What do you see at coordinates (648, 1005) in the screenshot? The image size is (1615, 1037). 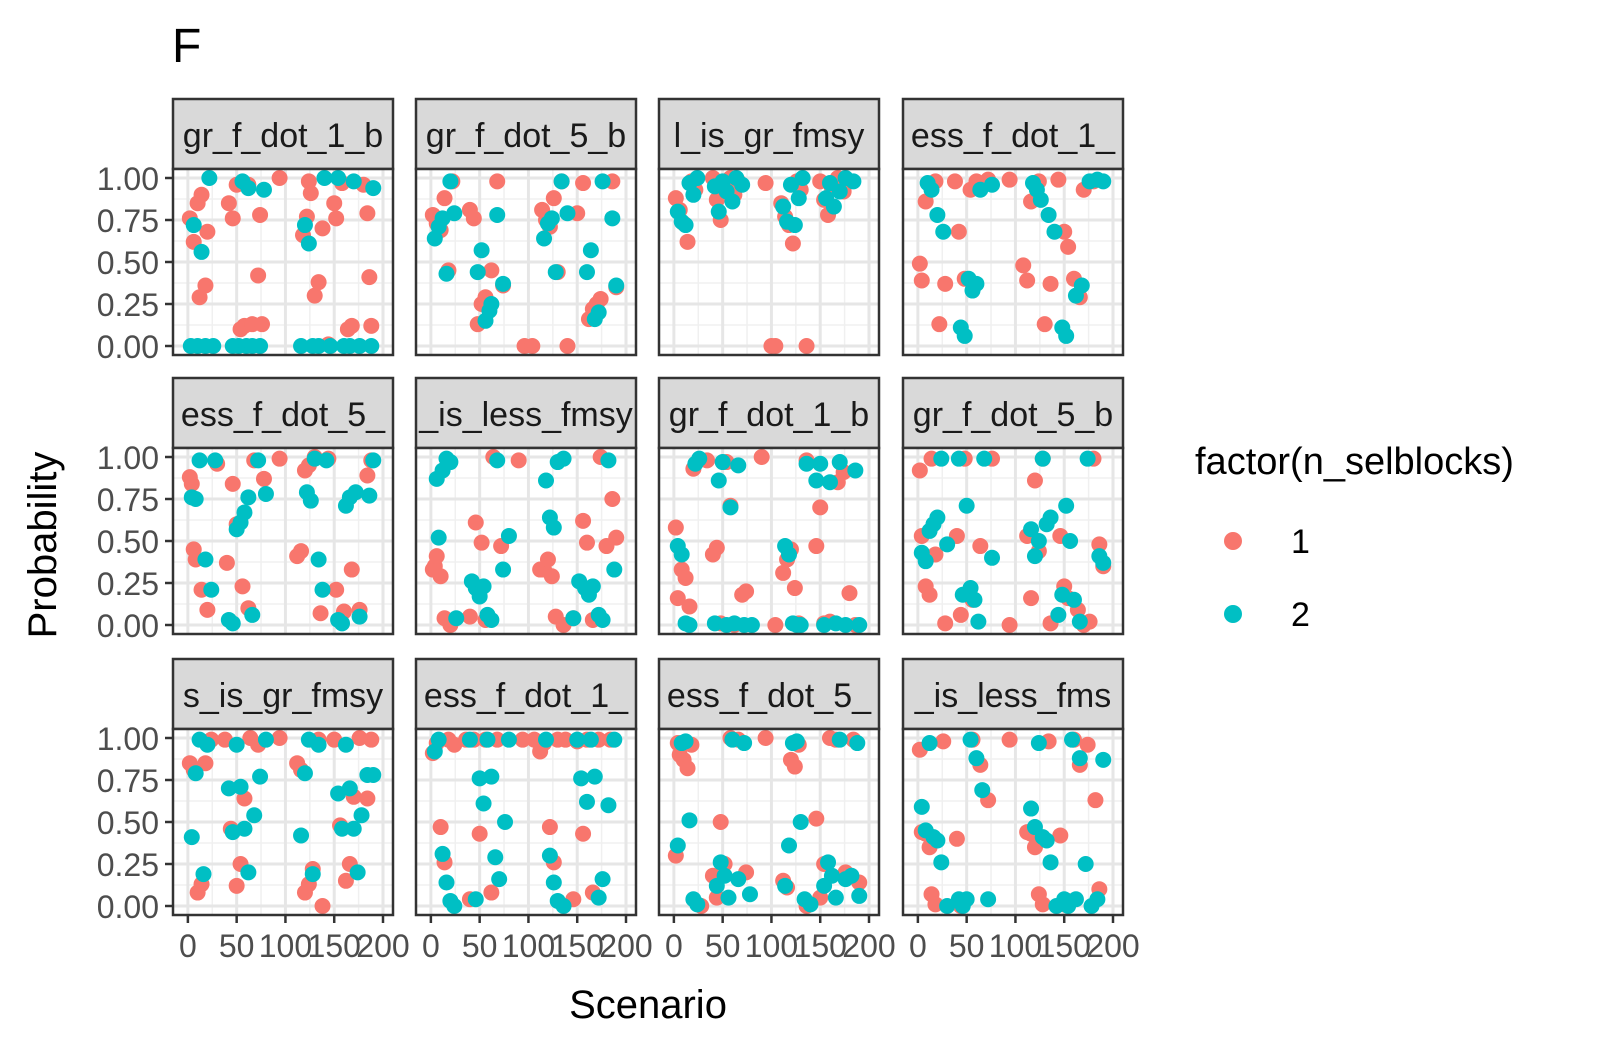 I see `x-axis-label: Scenario` at bounding box center [648, 1005].